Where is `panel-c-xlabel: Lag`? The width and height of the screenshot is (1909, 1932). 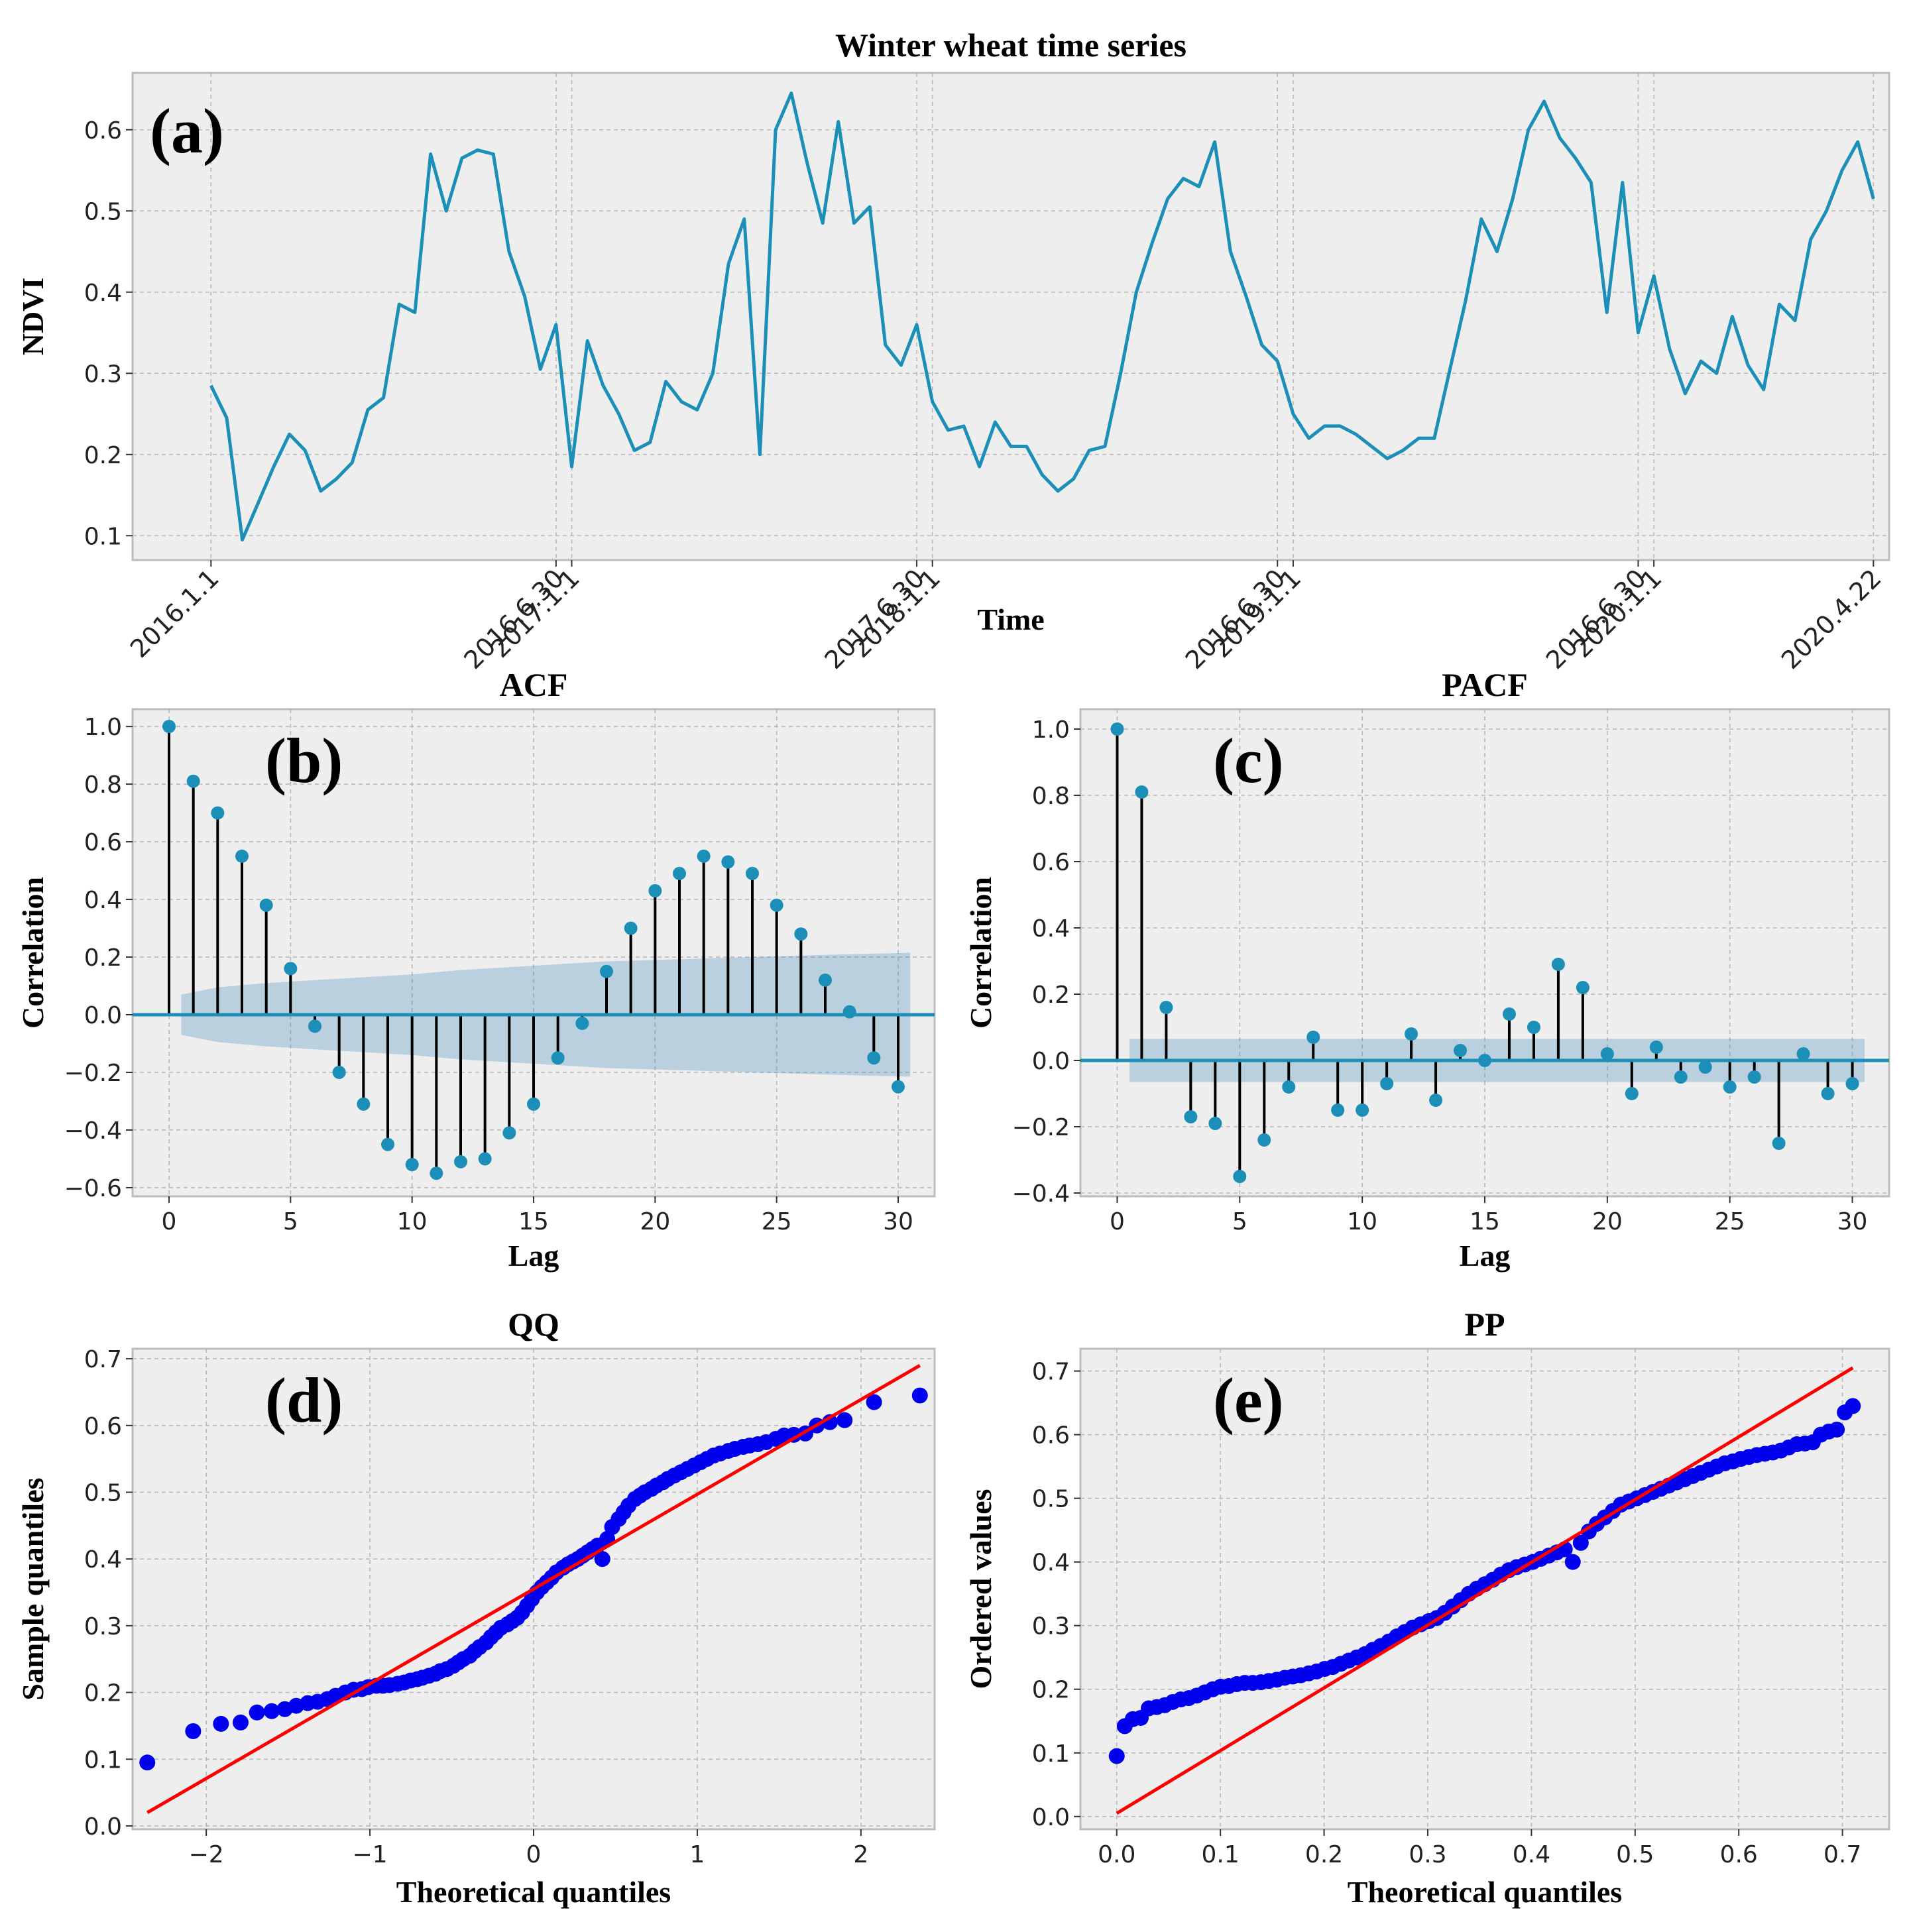 panel-c-xlabel: Lag is located at coordinates (1486, 1256).